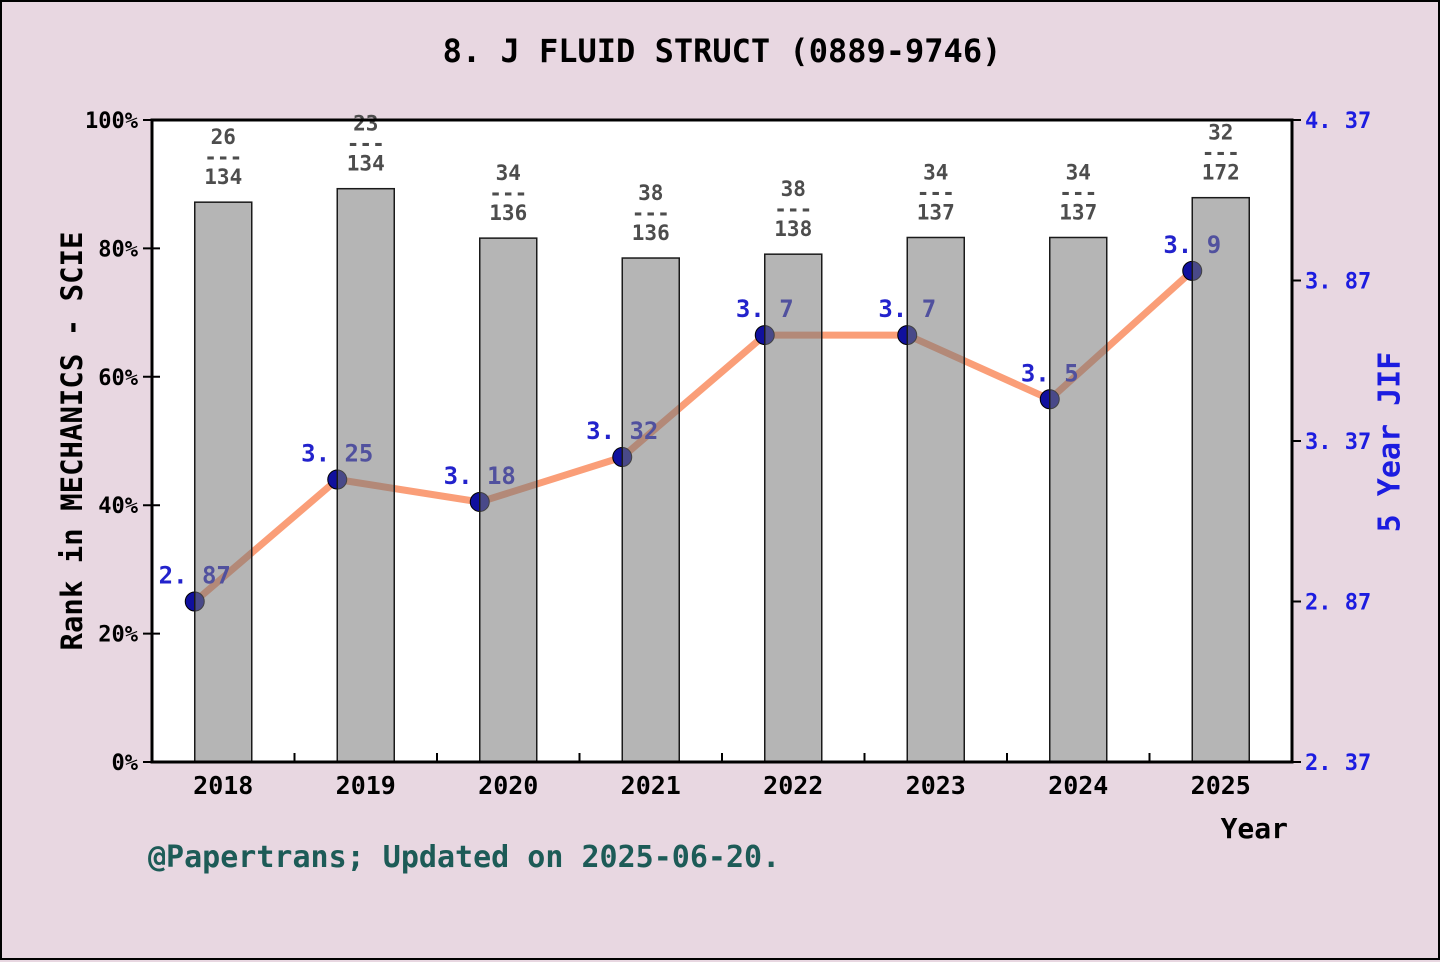 The width and height of the screenshot is (1440, 962). What do you see at coordinates (651, 233) in the screenshot?
I see `rank-denominator-2021: 136` at bounding box center [651, 233].